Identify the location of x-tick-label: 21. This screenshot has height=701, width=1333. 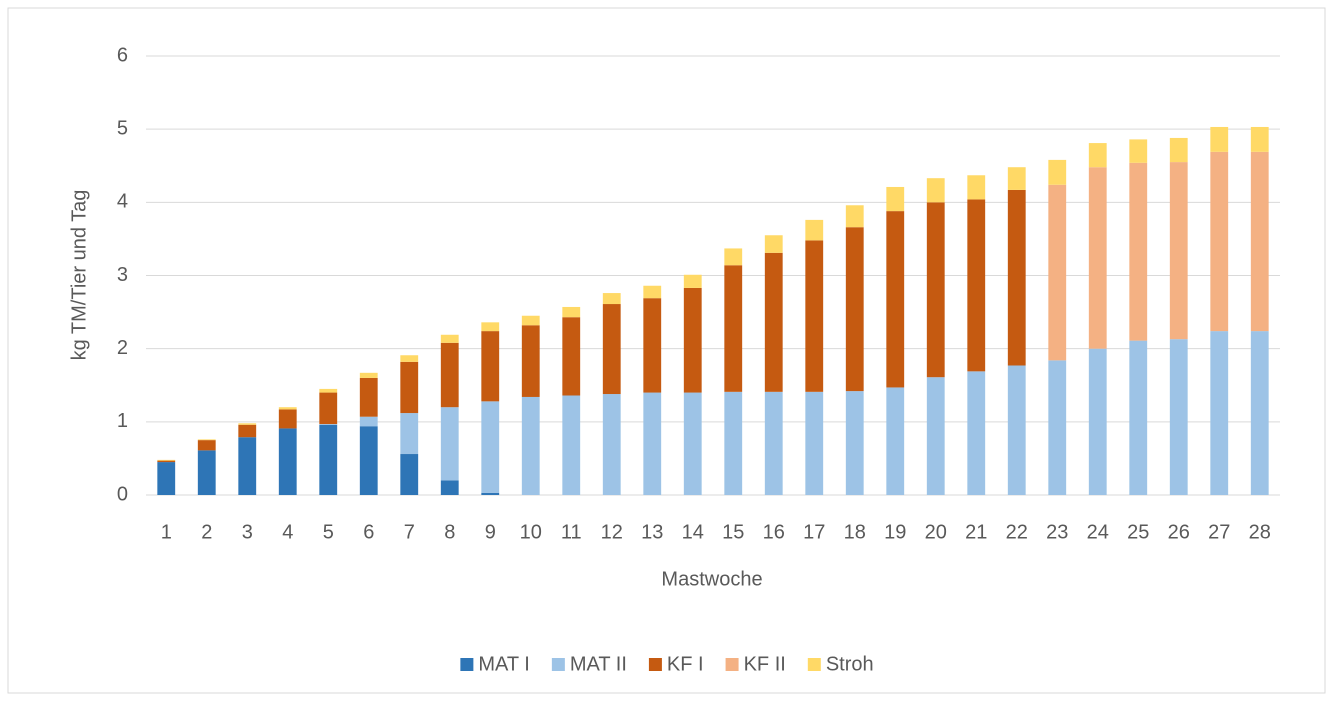
(976, 532).